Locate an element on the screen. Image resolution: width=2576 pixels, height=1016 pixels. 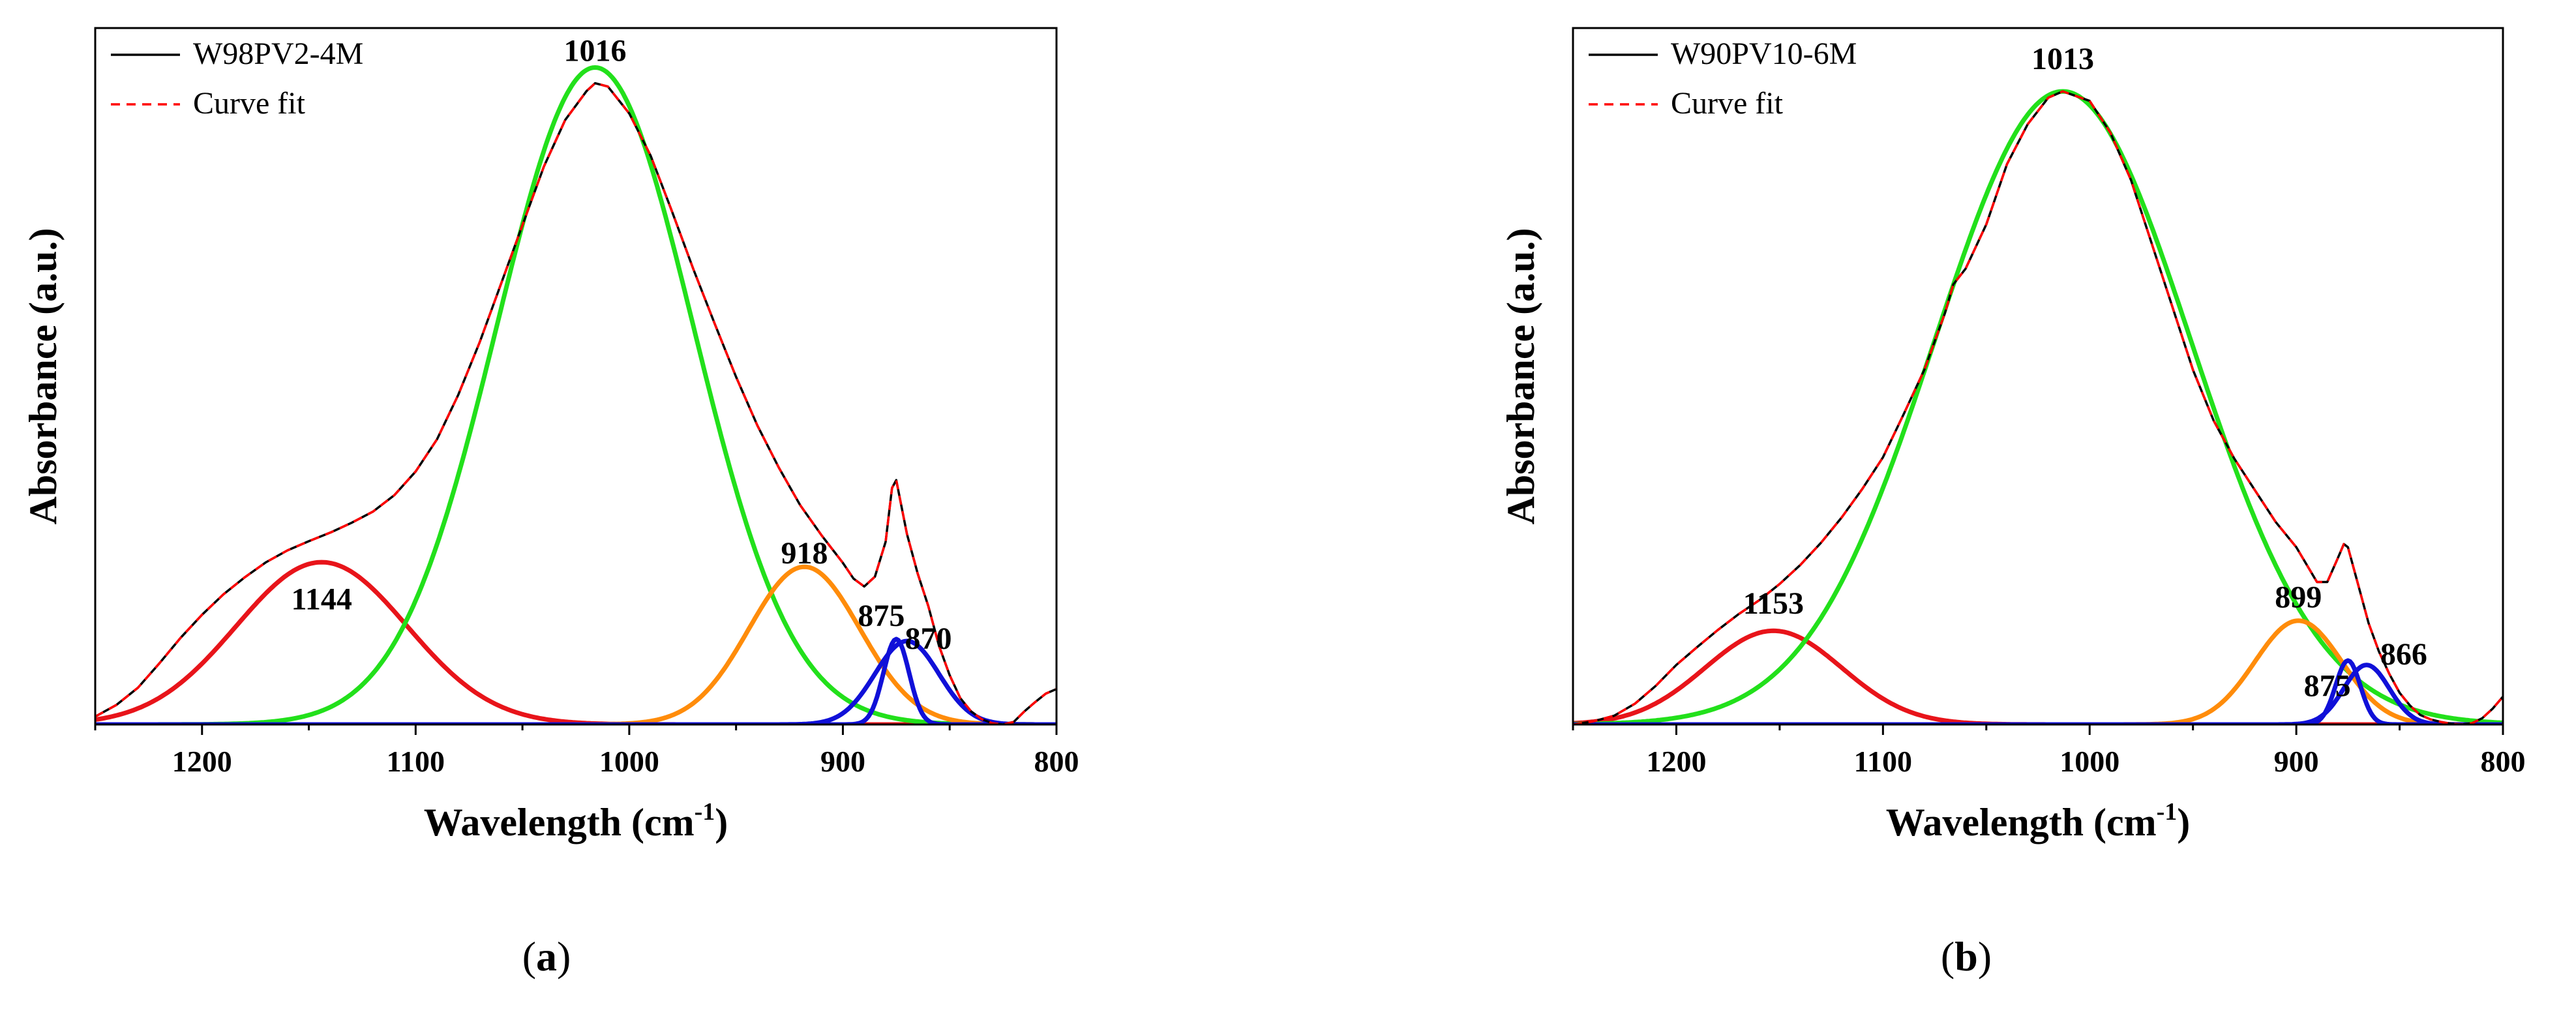
peak-label-1144: 1144 is located at coordinates (322, 599).